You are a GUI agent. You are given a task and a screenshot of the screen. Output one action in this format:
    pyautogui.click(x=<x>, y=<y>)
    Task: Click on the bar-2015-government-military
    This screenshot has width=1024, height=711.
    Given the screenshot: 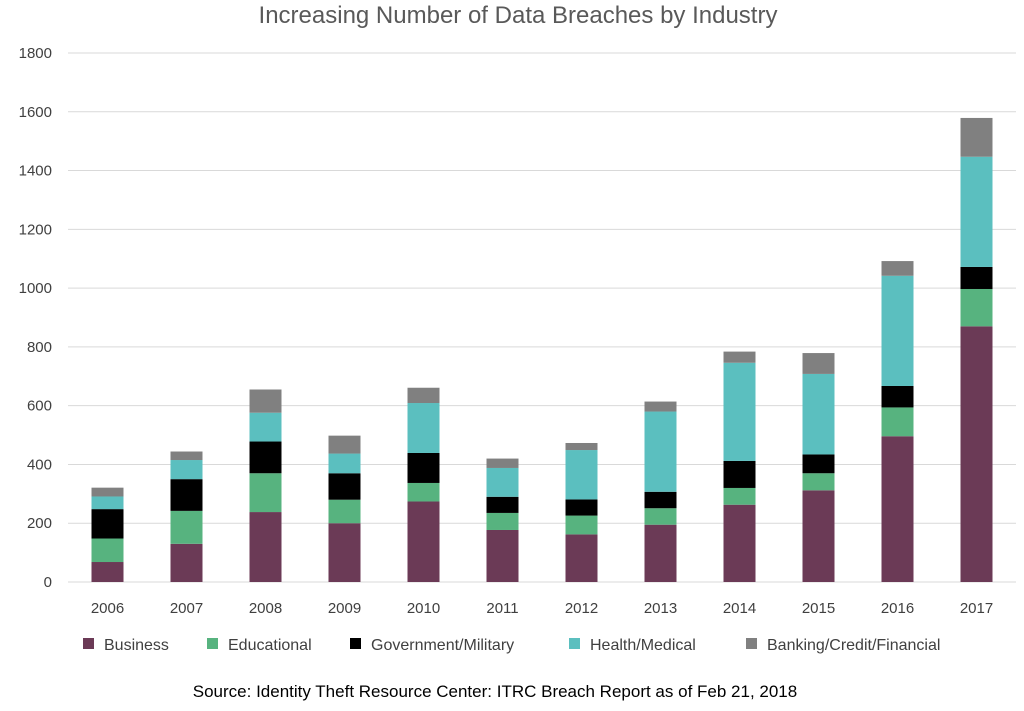 What is the action you would take?
    pyautogui.click(x=818, y=464)
    